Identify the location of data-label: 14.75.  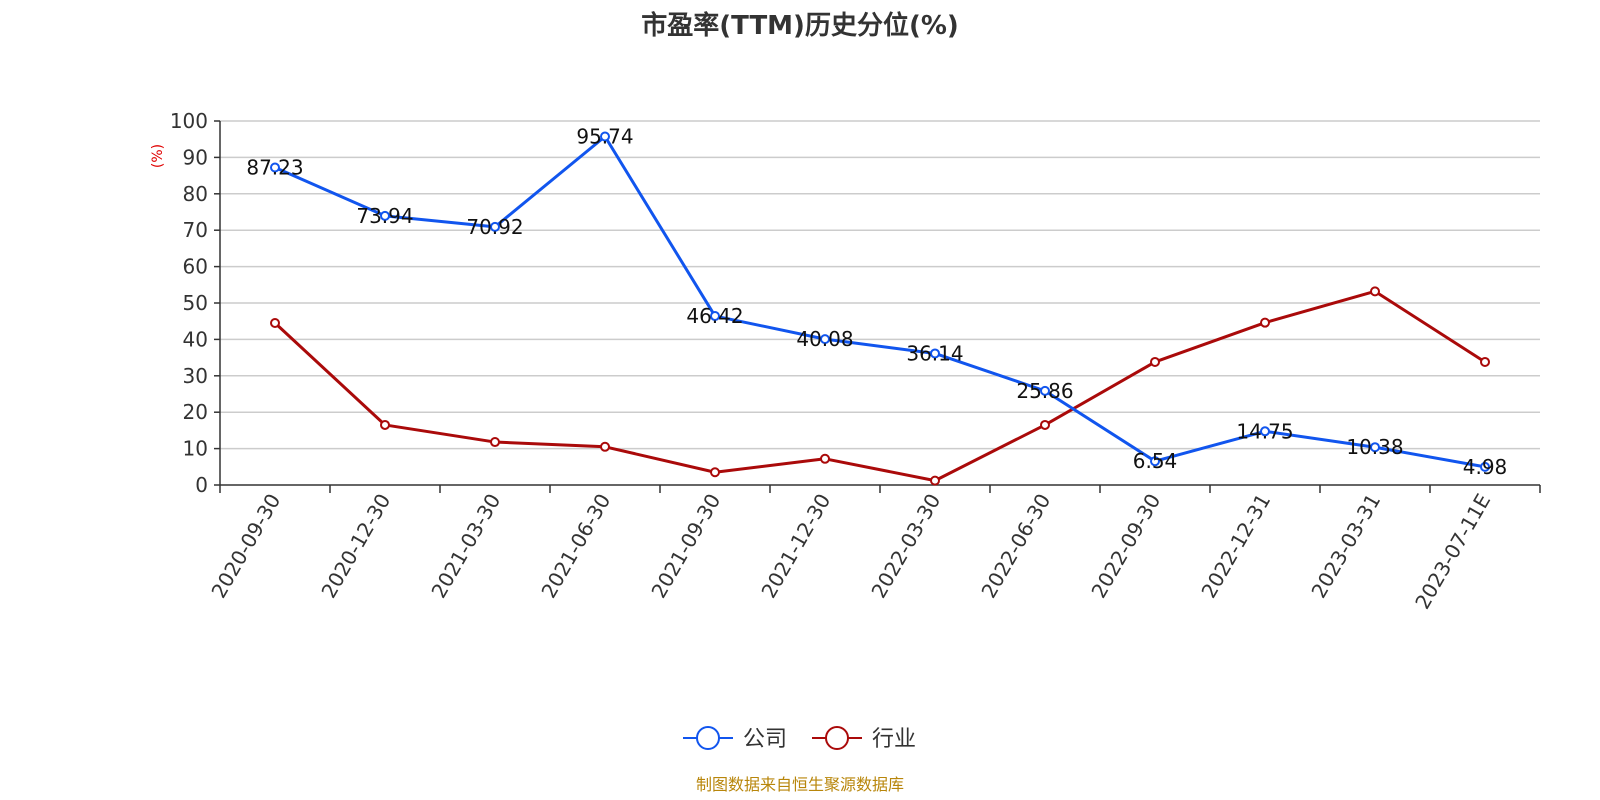
(1264, 431).